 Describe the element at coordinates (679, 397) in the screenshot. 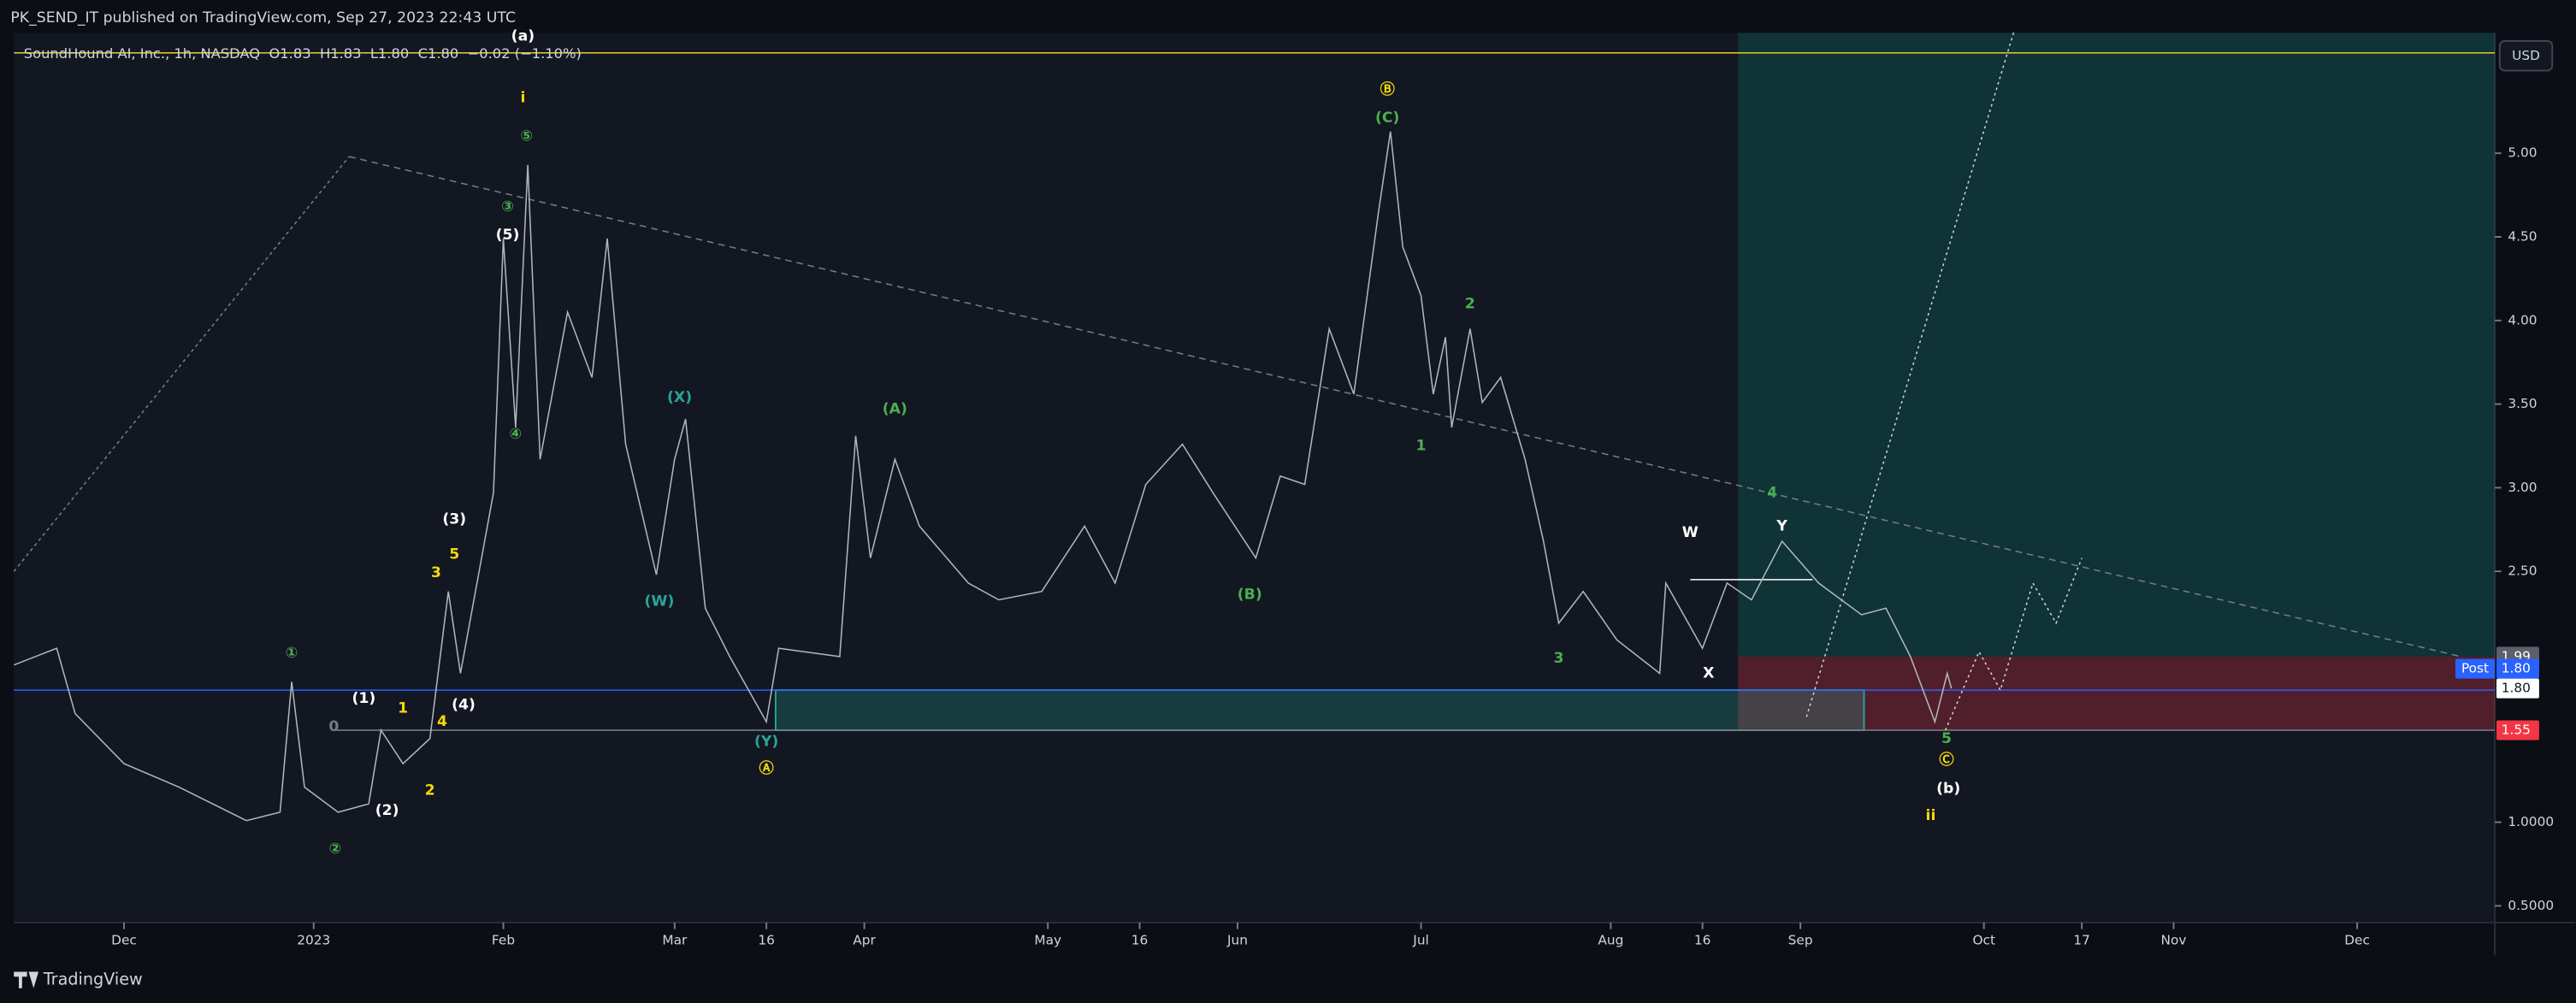

I see `wave-label: (X)` at that location.